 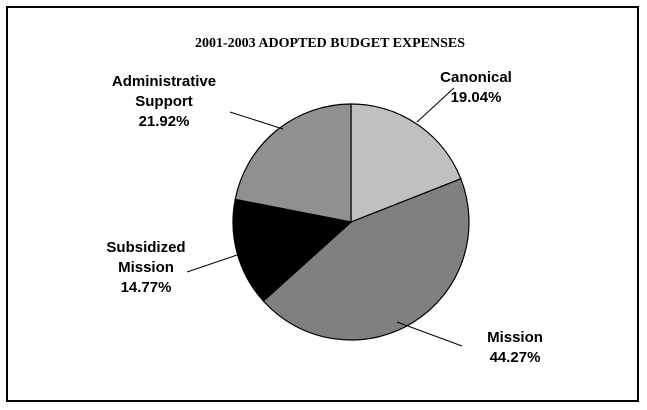 I want to click on pie-slice-subsidized-mission, so click(x=292, y=250).